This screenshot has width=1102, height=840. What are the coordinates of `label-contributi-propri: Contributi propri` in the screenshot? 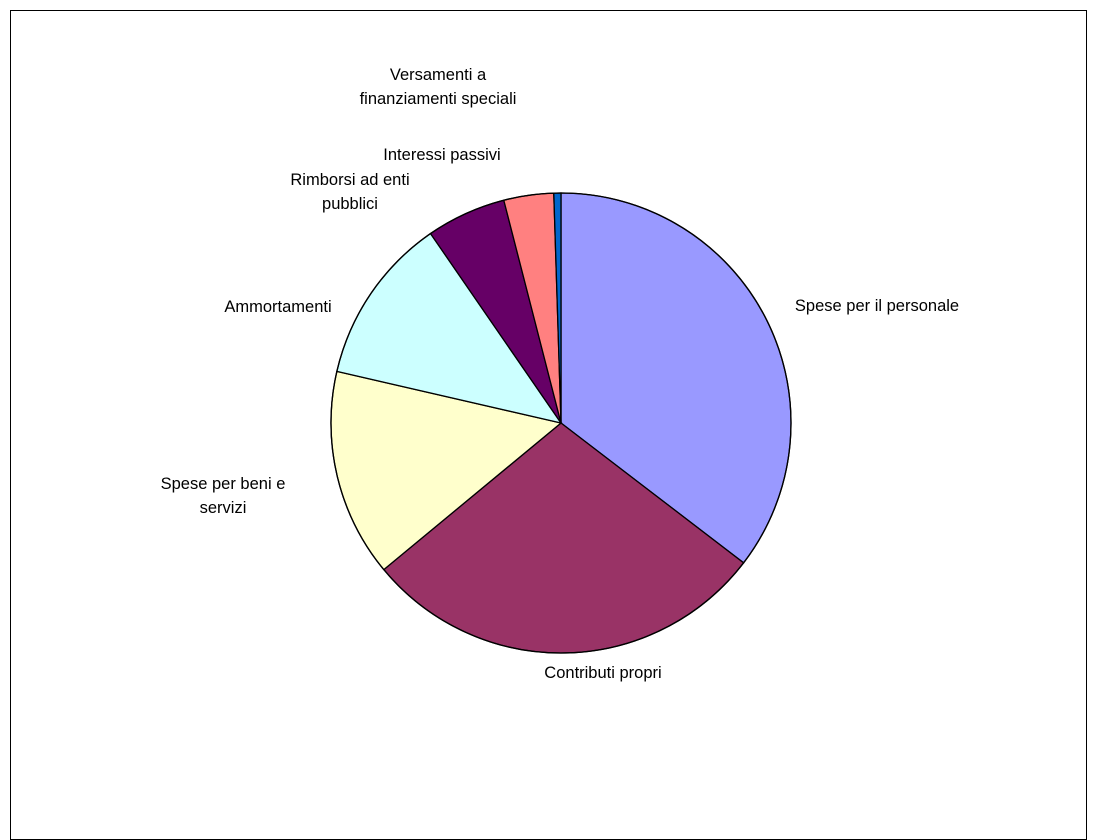 It's located at (602, 673).